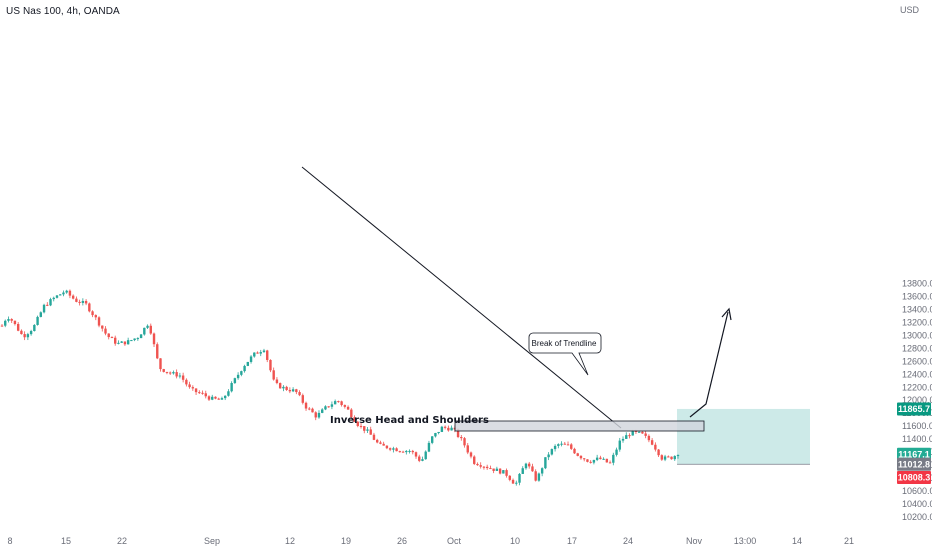  I want to click on arrow-head, so click(726, 314).